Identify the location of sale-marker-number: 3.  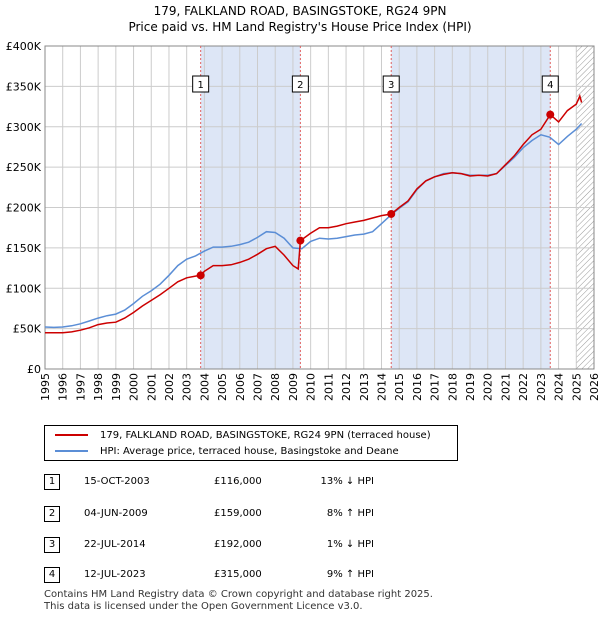
(391, 85).